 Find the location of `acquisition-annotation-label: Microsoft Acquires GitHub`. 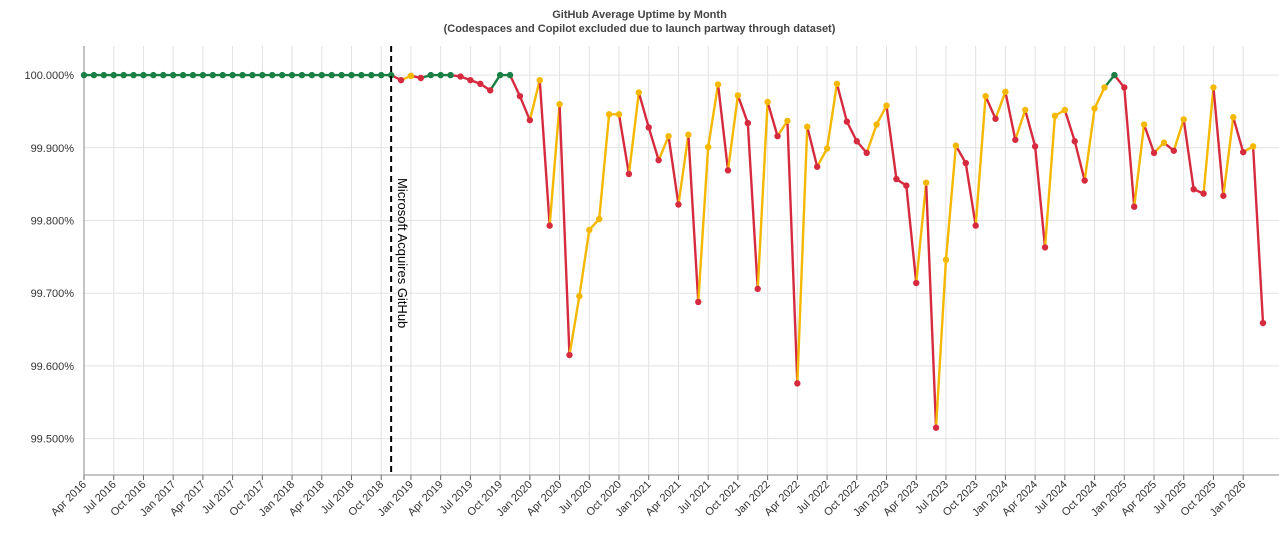

acquisition-annotation-label: Microsoft Acquires GitHub is located at coordinates (402, 253).